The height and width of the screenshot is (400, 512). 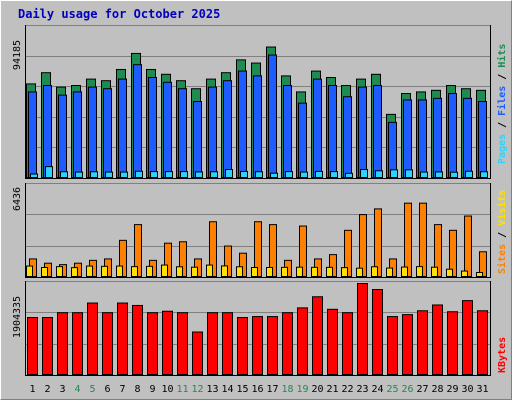 I want to click on day-label: 23, so click(x=362, y=389).